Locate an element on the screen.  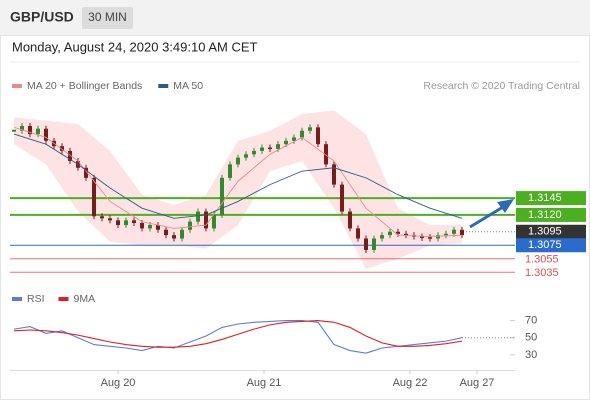
level-label: 1.3120 is located at coordinates (545, 215).